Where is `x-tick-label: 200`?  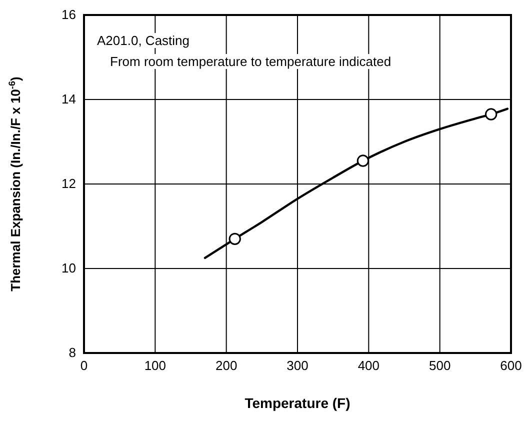 x-tick-label: 200 is located at coordinates (226, 366).